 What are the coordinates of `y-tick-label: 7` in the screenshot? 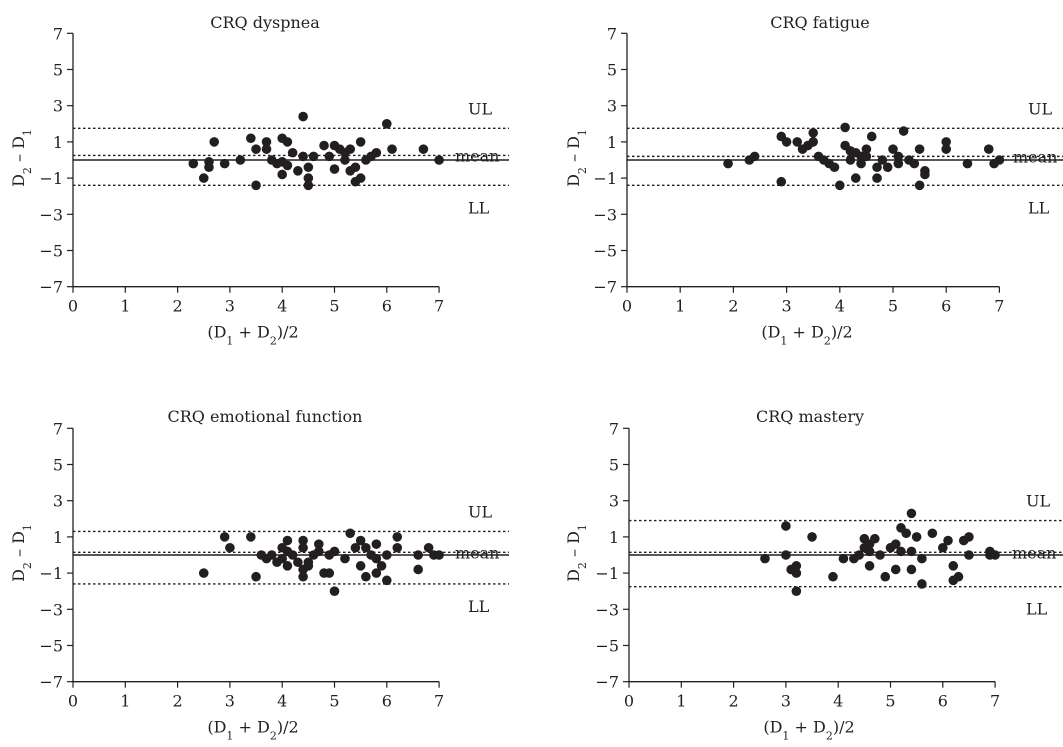 It's located at (58, 33).